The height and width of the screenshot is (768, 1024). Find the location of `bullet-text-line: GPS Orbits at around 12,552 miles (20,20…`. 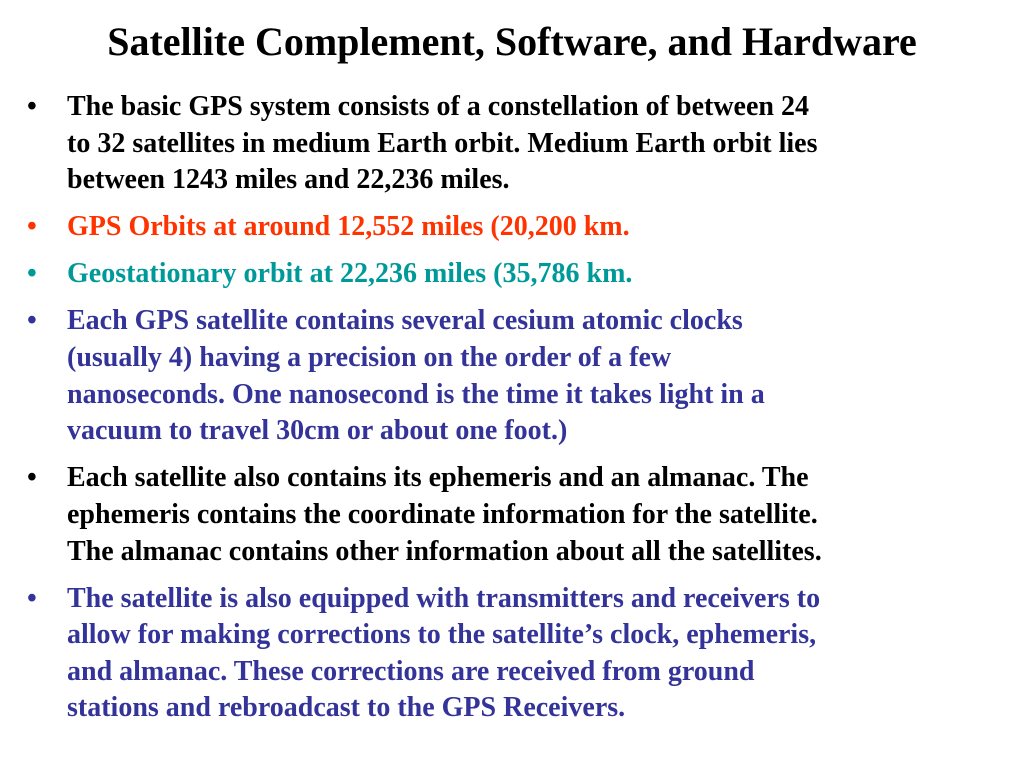

bullet-text-line: GPS Orbits at around 12,552 miles (20,20… is located at coordinates (348, 227).